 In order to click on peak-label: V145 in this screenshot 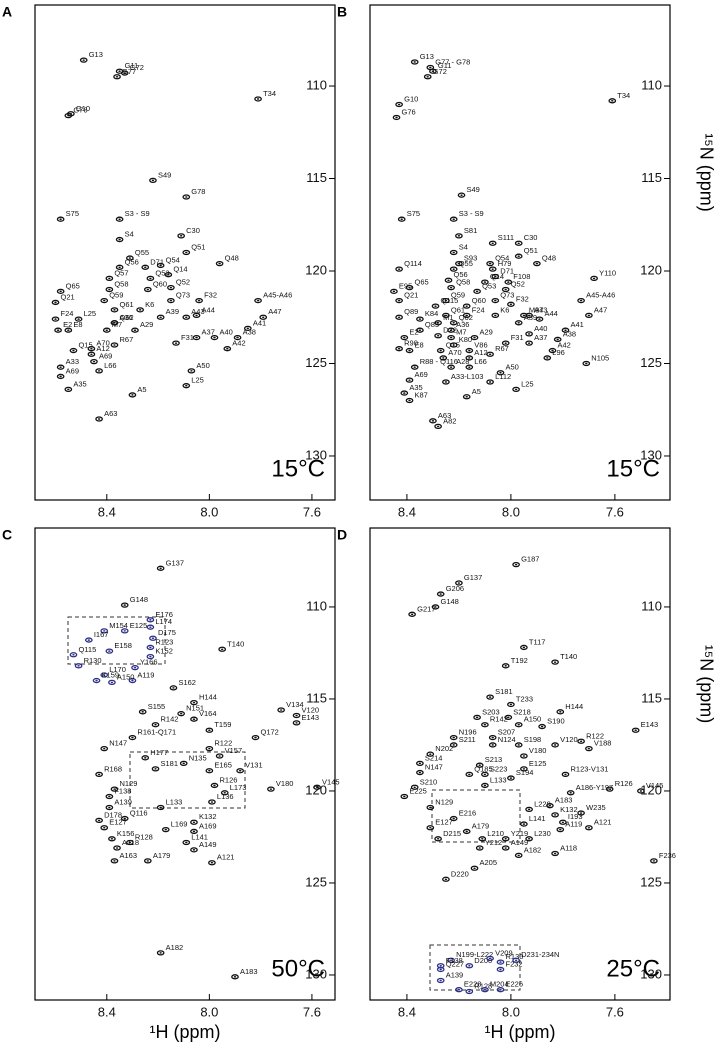, I will do `click(655, 785)`.